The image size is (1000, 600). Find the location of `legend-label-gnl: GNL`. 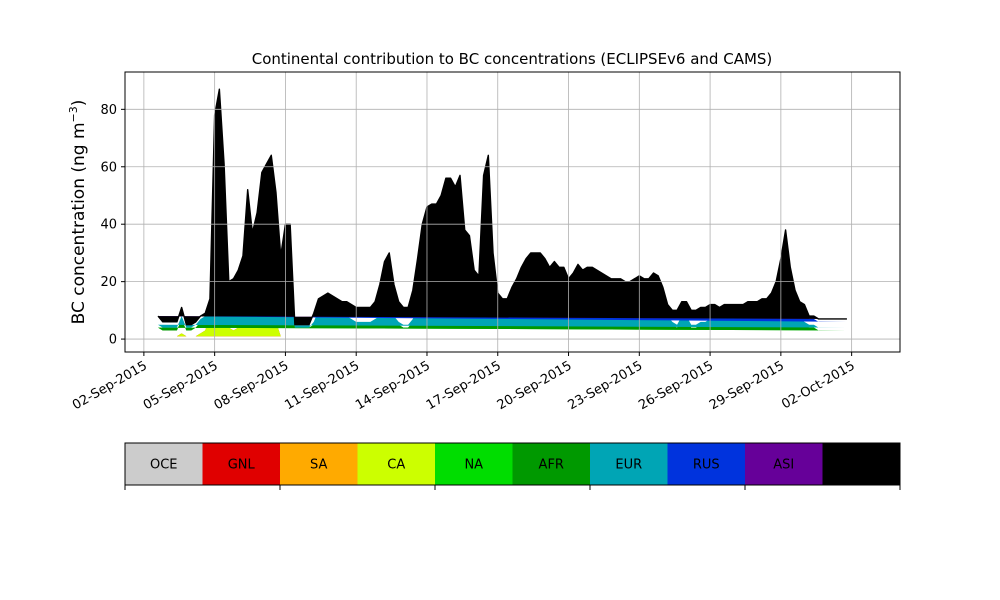

legend-label-gnl: GNL is located at coordinates (242, 465).